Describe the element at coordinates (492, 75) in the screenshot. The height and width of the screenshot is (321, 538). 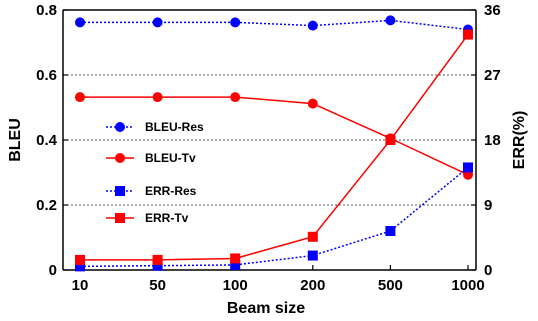
I see `y-tick-label-right: 27` at that location.